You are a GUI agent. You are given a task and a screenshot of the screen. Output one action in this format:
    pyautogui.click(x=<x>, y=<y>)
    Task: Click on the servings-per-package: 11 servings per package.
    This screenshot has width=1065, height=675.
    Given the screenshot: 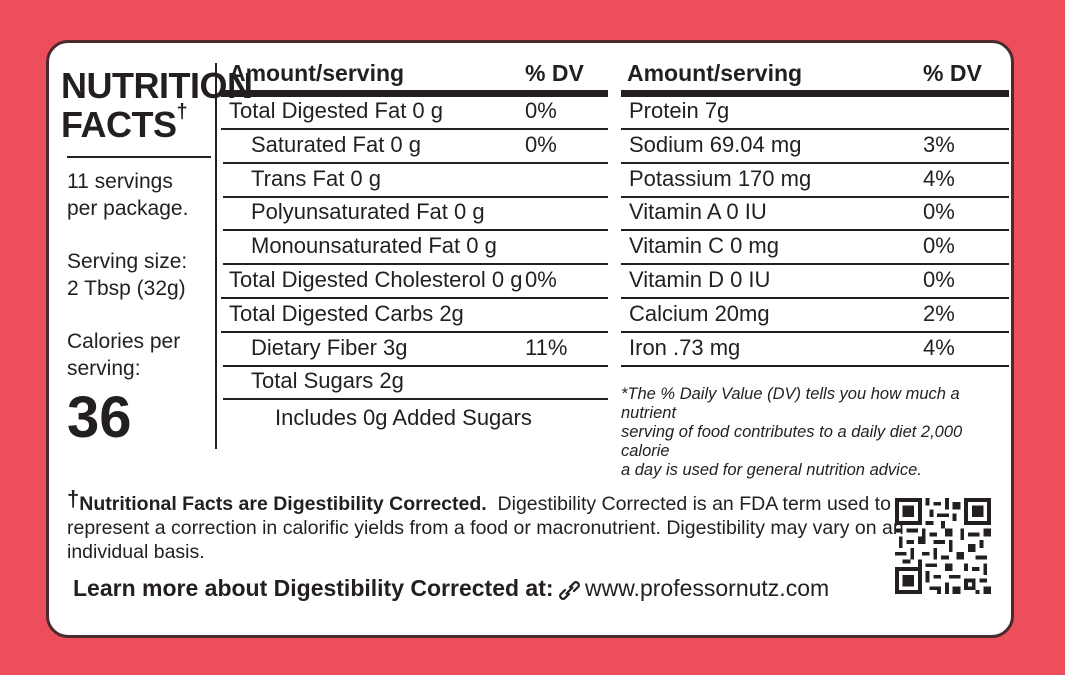 What is the action you would take?
    pyautogui.click(x=128, y=195)
    